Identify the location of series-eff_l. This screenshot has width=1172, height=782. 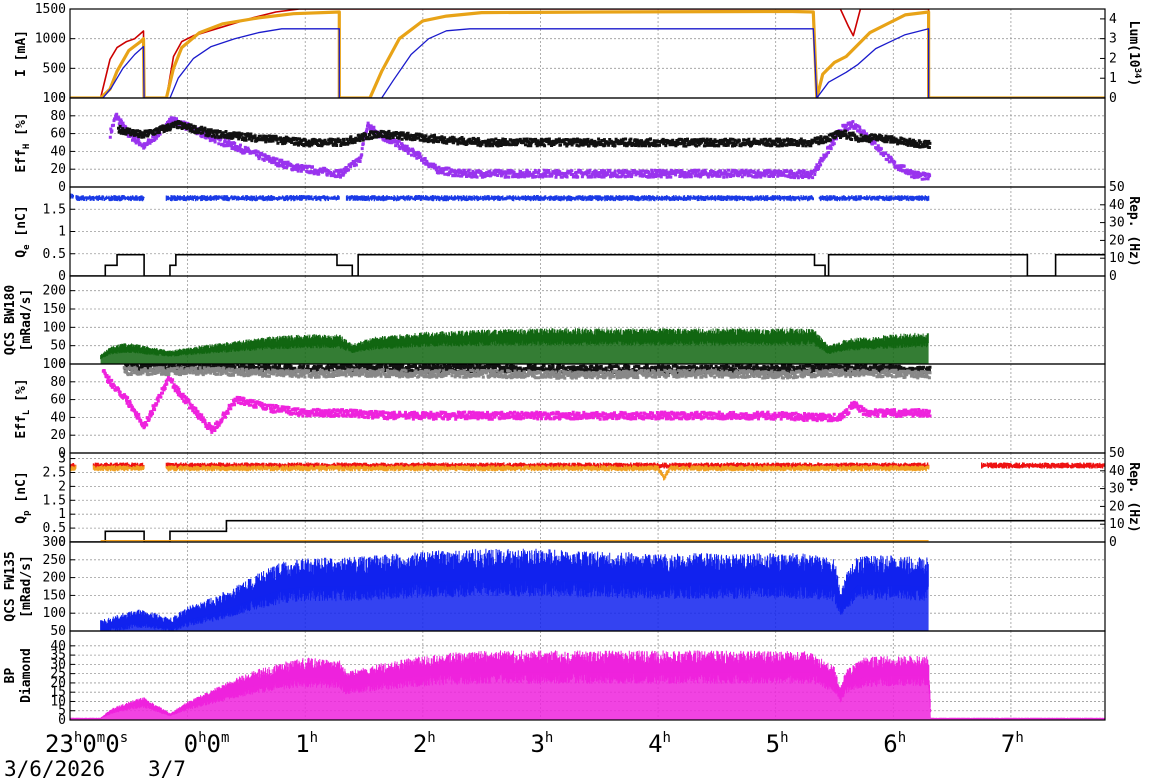
(516, 401).